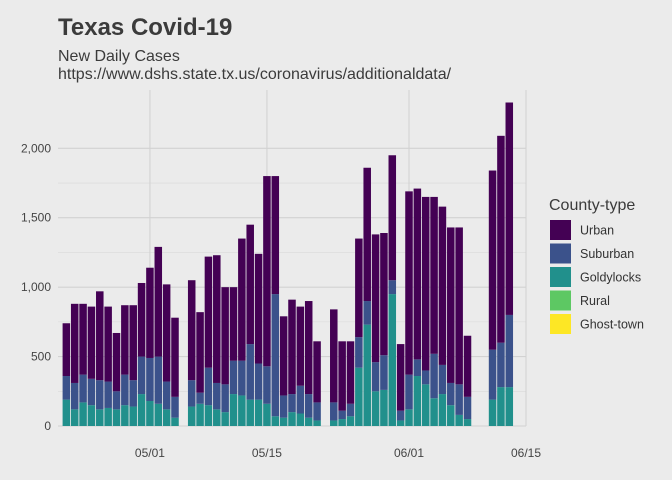  Describe the element at coordinates (560, 277) in the screenshot. I see `legend-key-goldylocks` at that location.